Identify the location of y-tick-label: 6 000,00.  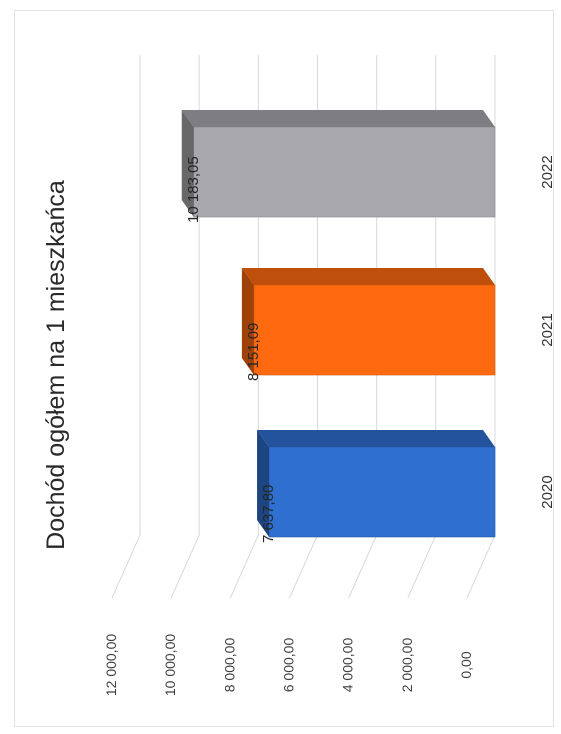
(289, 665).